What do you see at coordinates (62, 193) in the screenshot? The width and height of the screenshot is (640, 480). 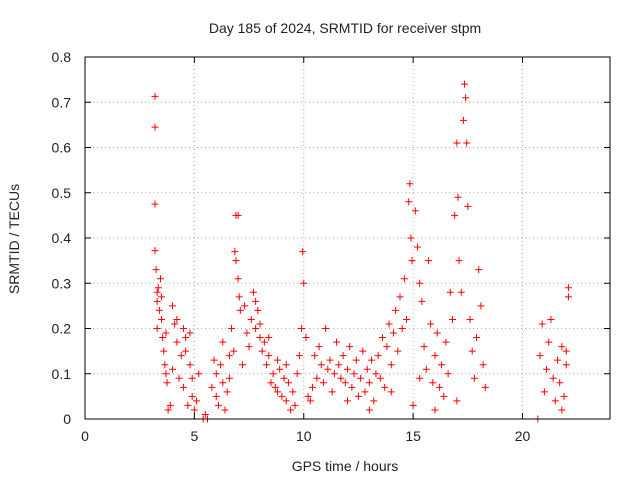 I see `y-tick-label: 0.5` at bounding box center [62, 193].